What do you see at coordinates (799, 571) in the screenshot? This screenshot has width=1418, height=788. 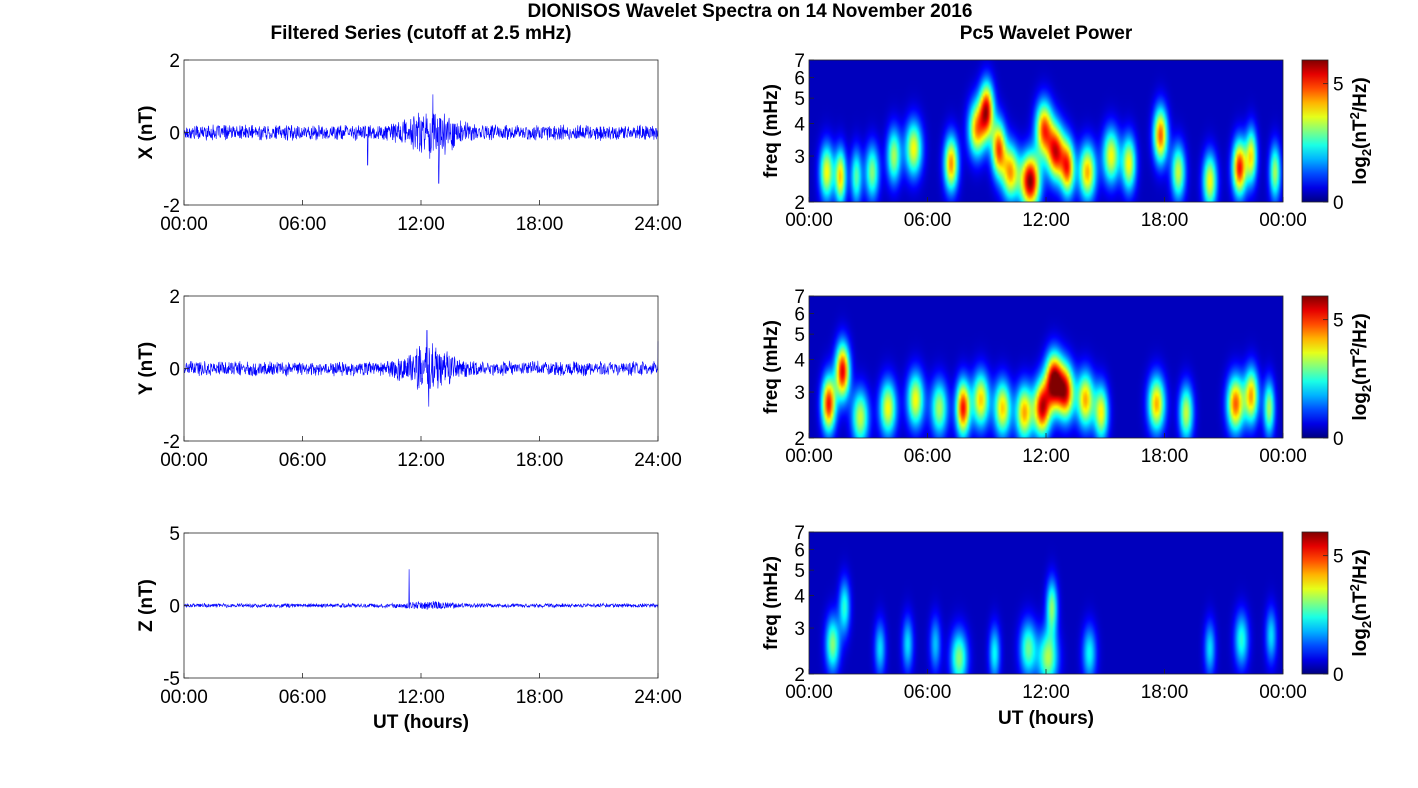 I see `z-wavelet-ytick-label: 5` at bounding box center [799, 571].